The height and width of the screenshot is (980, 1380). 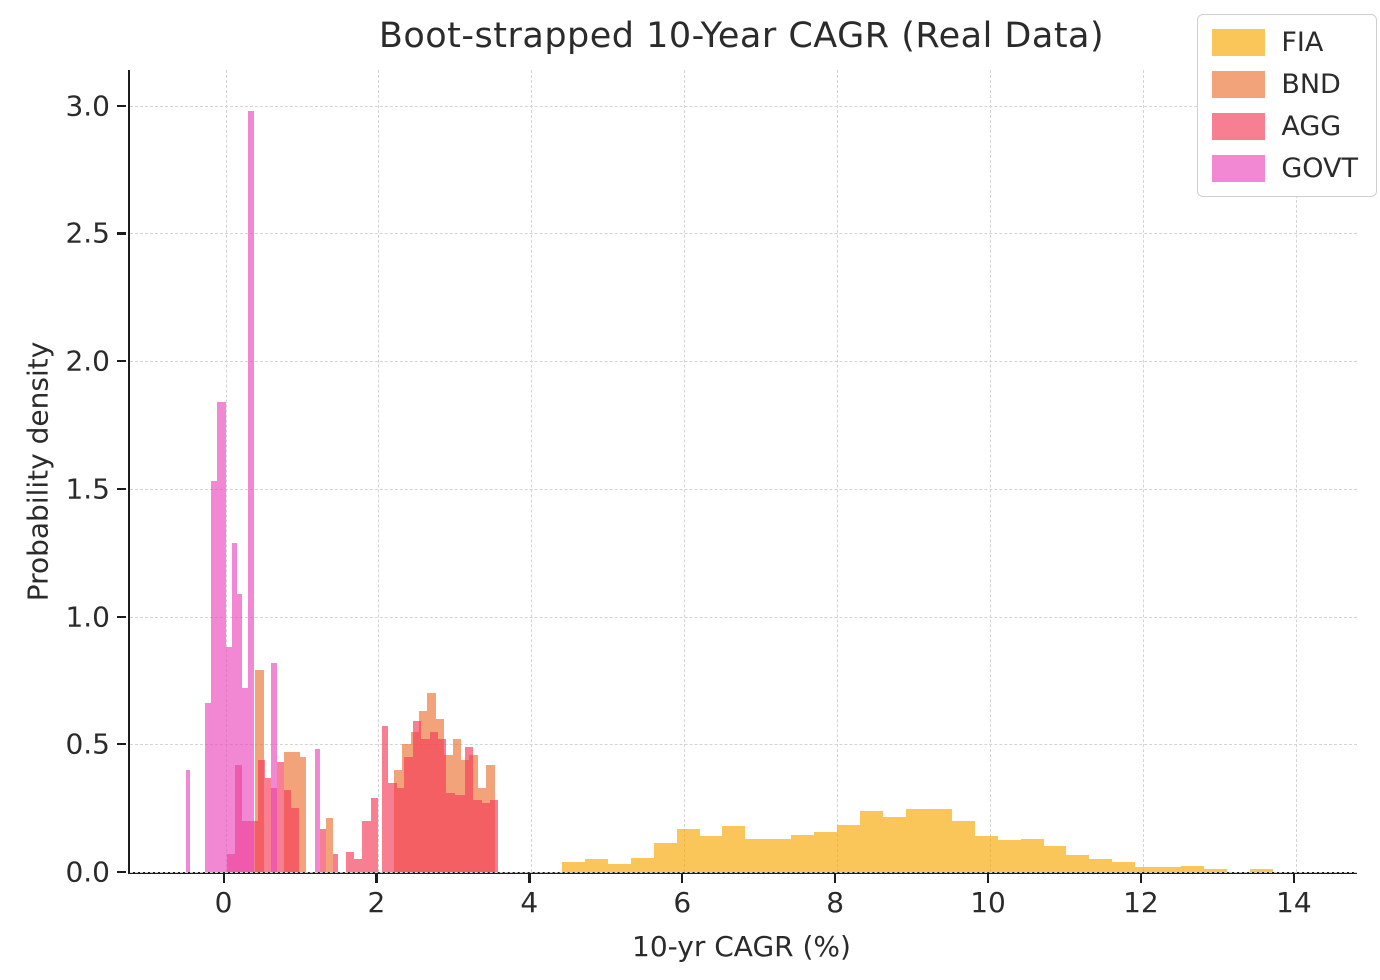 What do you see at coordinates (87, 106) in the screenshot?
I see `y-tick-label: 3.0` at bounding box center [87, 106].